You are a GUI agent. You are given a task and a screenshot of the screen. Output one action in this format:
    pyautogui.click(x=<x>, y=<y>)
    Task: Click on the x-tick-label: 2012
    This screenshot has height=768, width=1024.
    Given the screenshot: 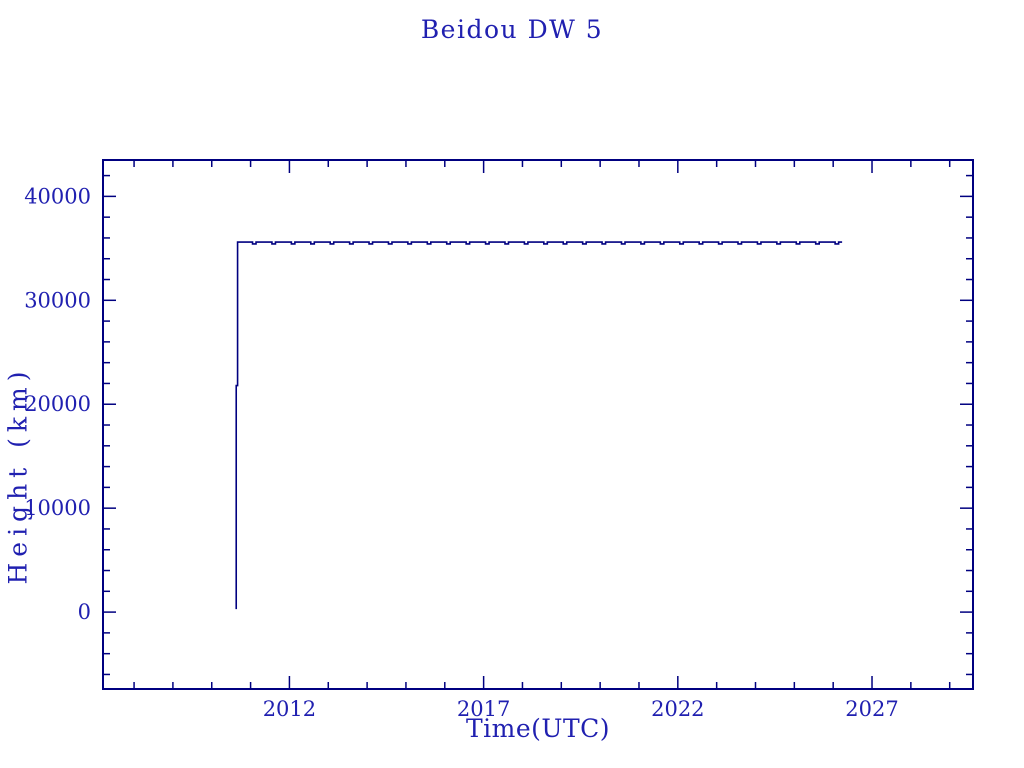 What is the action you would take?
    pyautogui.click(x=289, y=709)
    